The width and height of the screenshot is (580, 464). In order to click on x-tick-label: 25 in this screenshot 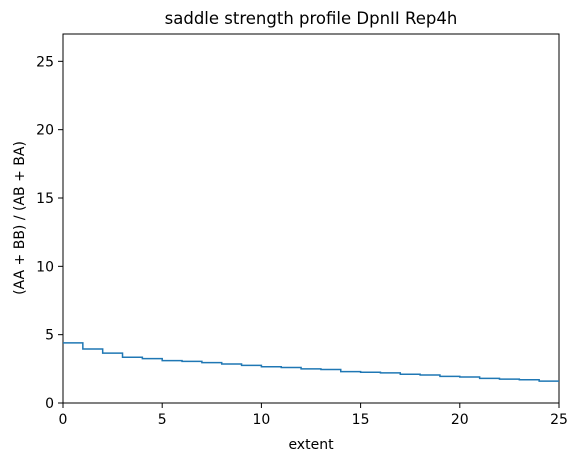, I will do `click(559, 420)`.